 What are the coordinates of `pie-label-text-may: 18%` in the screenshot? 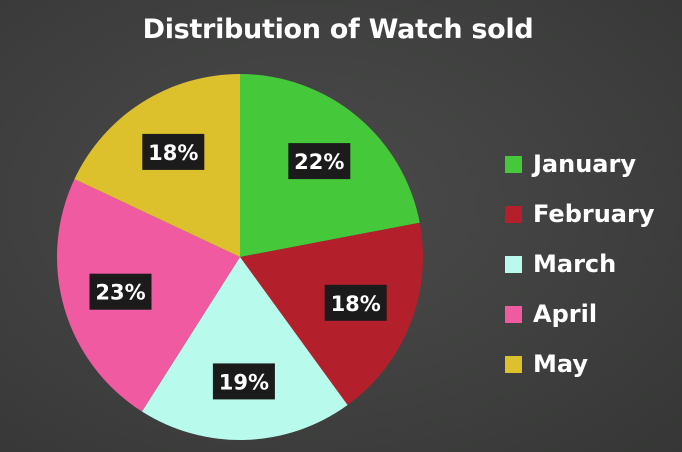 It's located at (173, 153).